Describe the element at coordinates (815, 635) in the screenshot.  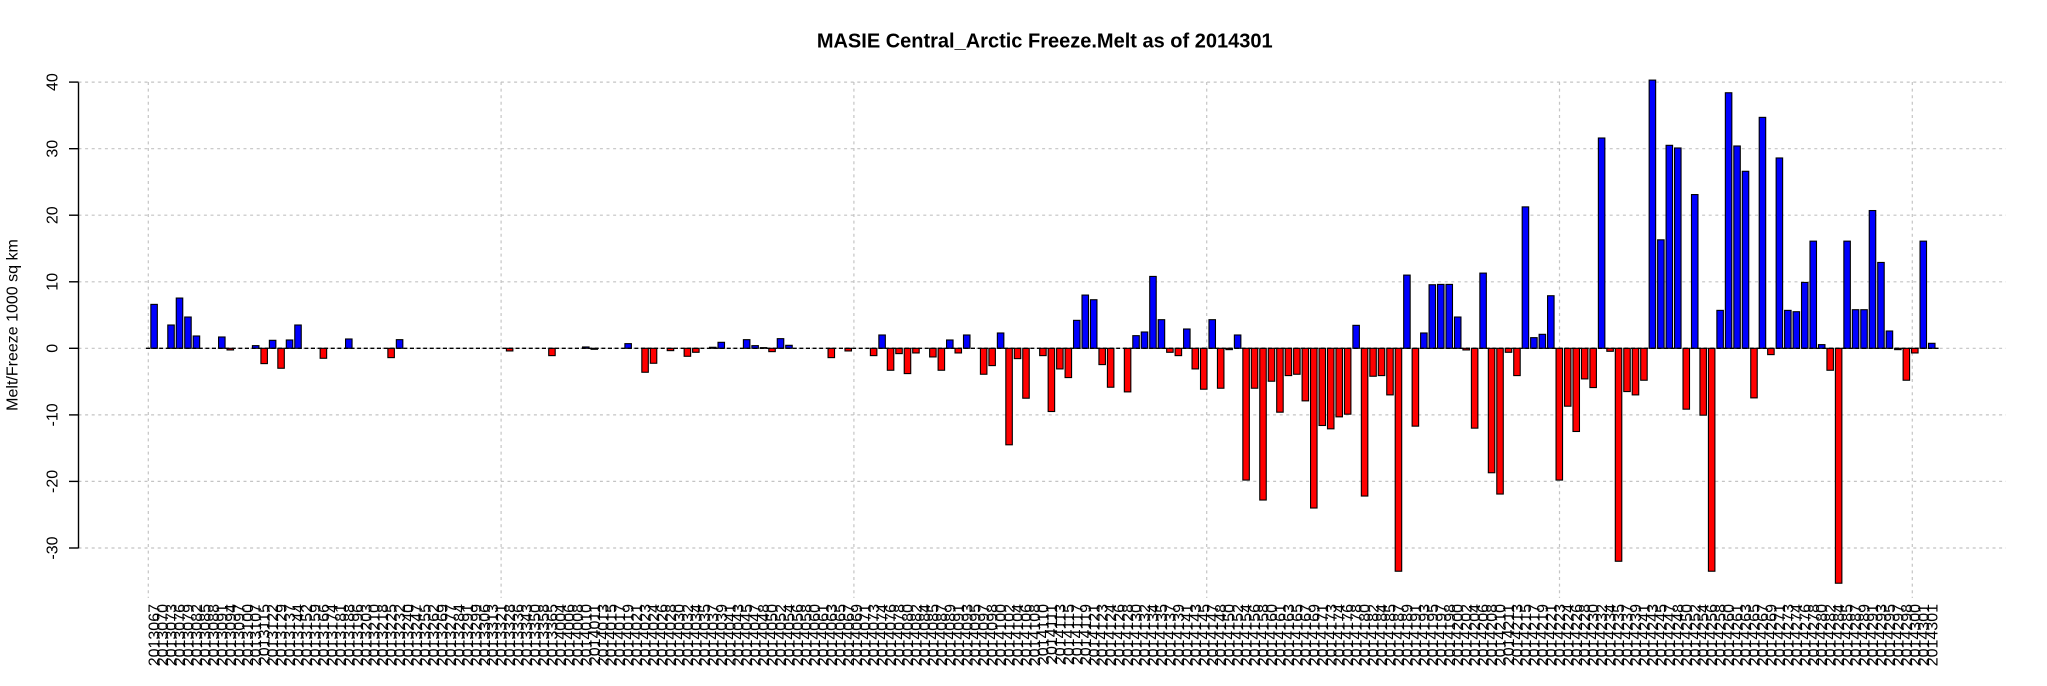
I see `svg-text: 2014060` at that location.